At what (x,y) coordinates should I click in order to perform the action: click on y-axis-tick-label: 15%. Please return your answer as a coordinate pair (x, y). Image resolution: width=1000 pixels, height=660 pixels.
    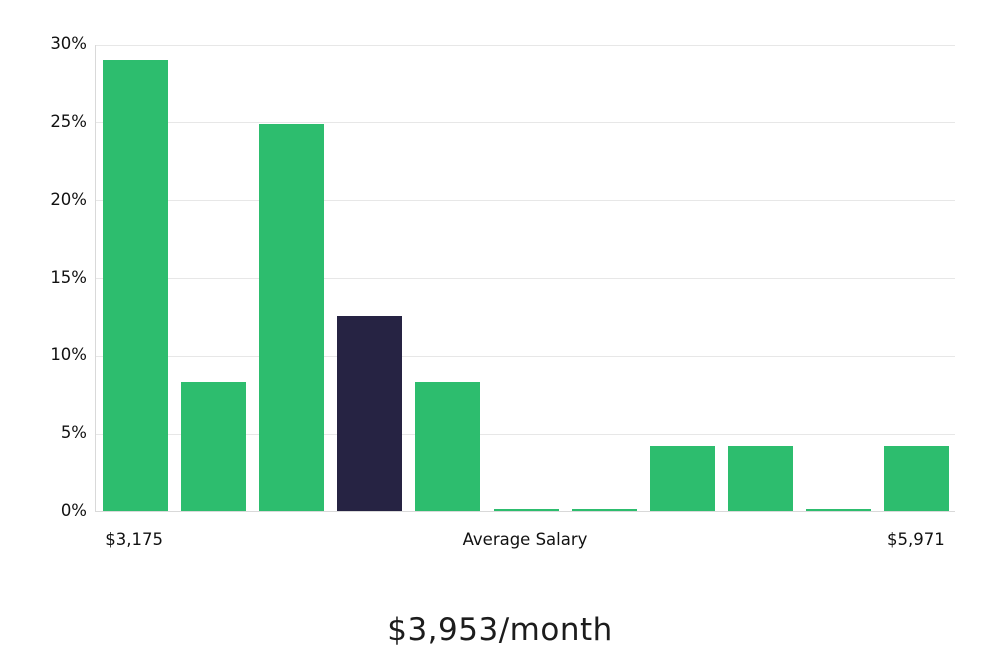
    Looking at the image, I should click on (68, 277).